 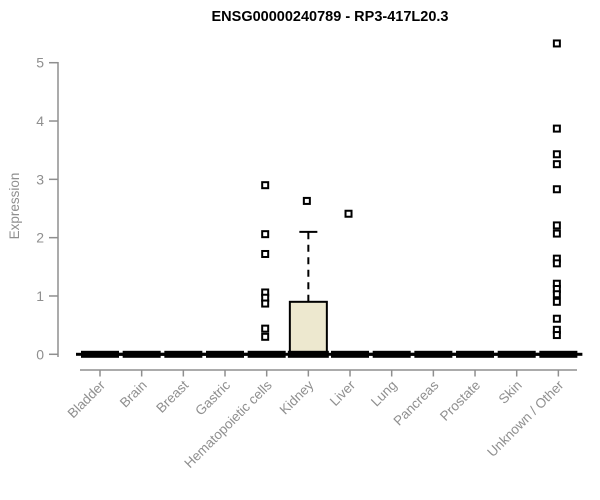 I want to click on y-tick-label: 5, so click(x=40, y=63).